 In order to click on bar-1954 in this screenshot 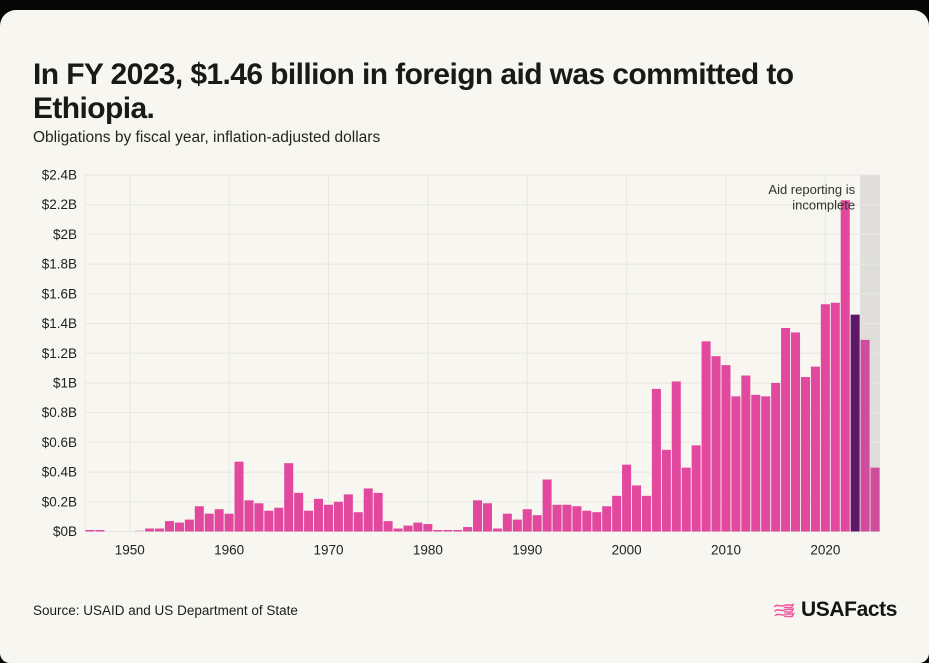, I will do `click(169, 526)`.